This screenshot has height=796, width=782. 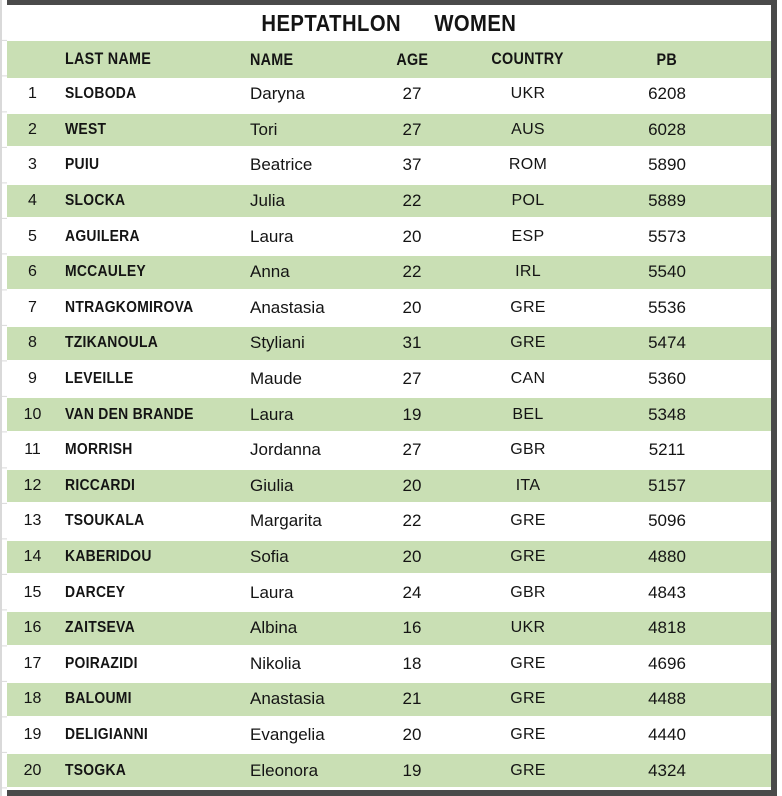 I want to click on pb-cell: 5536, so click(x=667, y=307).